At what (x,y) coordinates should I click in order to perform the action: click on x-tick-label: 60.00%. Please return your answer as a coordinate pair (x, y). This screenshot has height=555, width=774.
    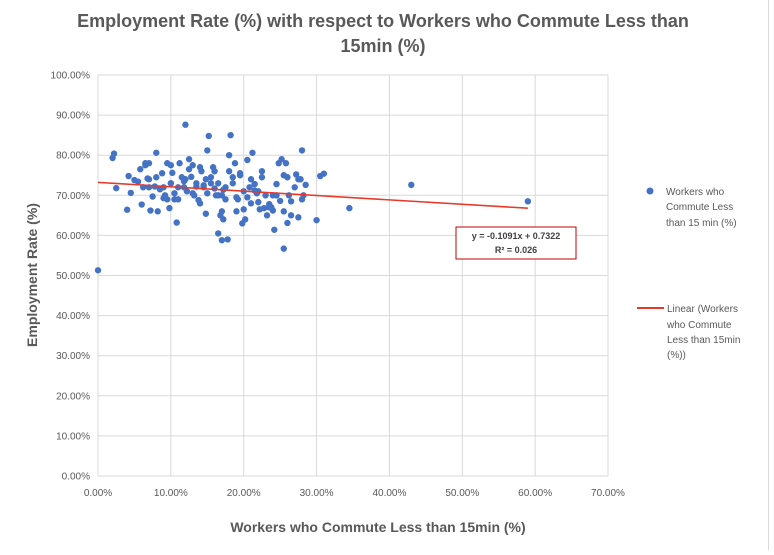
    Looking at the image, I should click on (535, 493).